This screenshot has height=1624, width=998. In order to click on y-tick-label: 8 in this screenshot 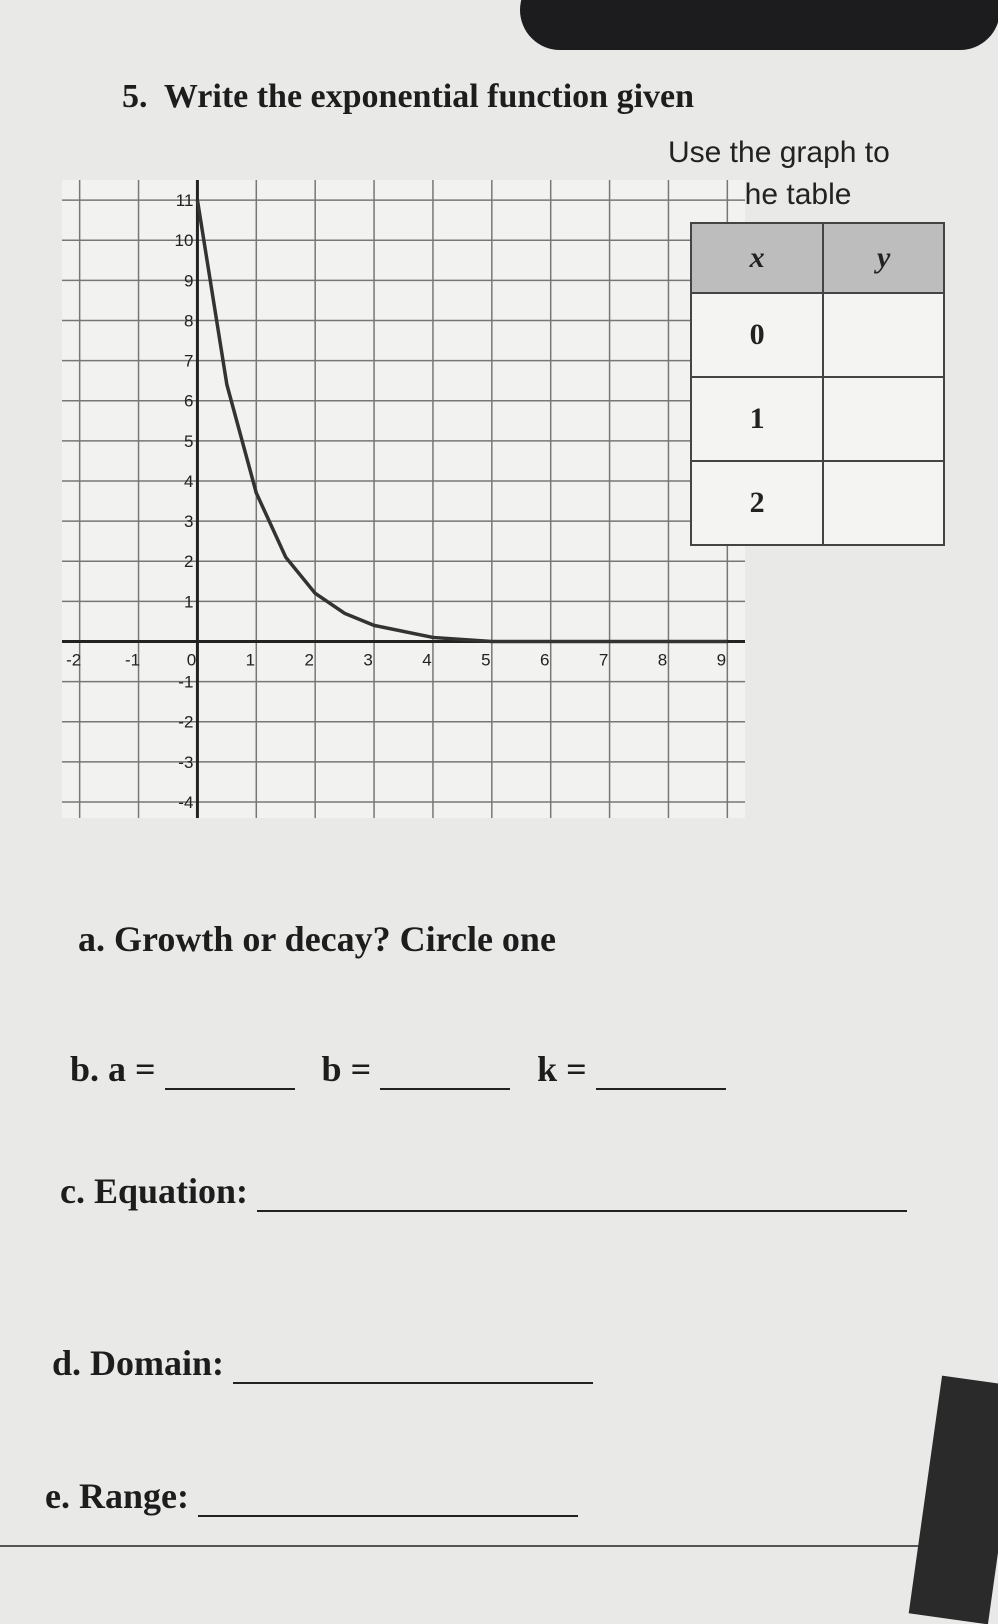, I will do `click(188, 320)`.